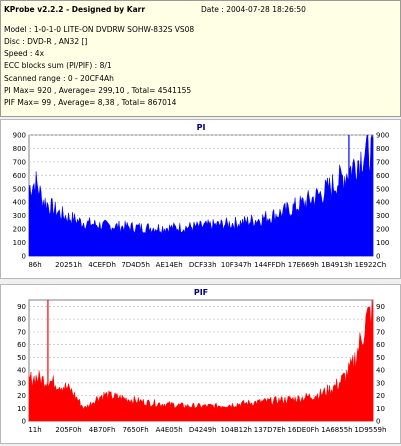 The height and width of the screenshot is (446, 401). What do you see at coordinates (382, 243) in the screenshot?
I see `pi-ytick-right: 100` at bounding box center [382, 243].